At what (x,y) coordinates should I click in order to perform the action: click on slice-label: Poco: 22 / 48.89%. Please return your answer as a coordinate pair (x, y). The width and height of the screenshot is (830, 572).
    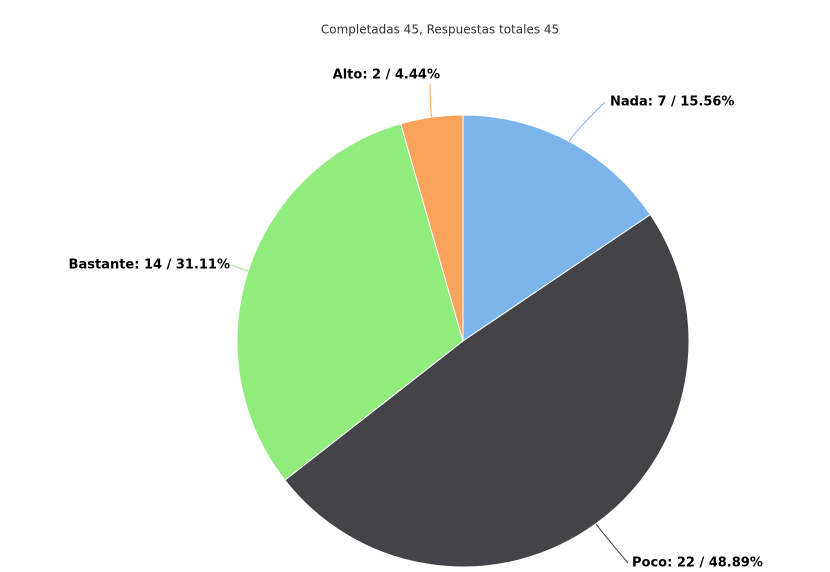
    Looking at the image, I should click on (697, 563).